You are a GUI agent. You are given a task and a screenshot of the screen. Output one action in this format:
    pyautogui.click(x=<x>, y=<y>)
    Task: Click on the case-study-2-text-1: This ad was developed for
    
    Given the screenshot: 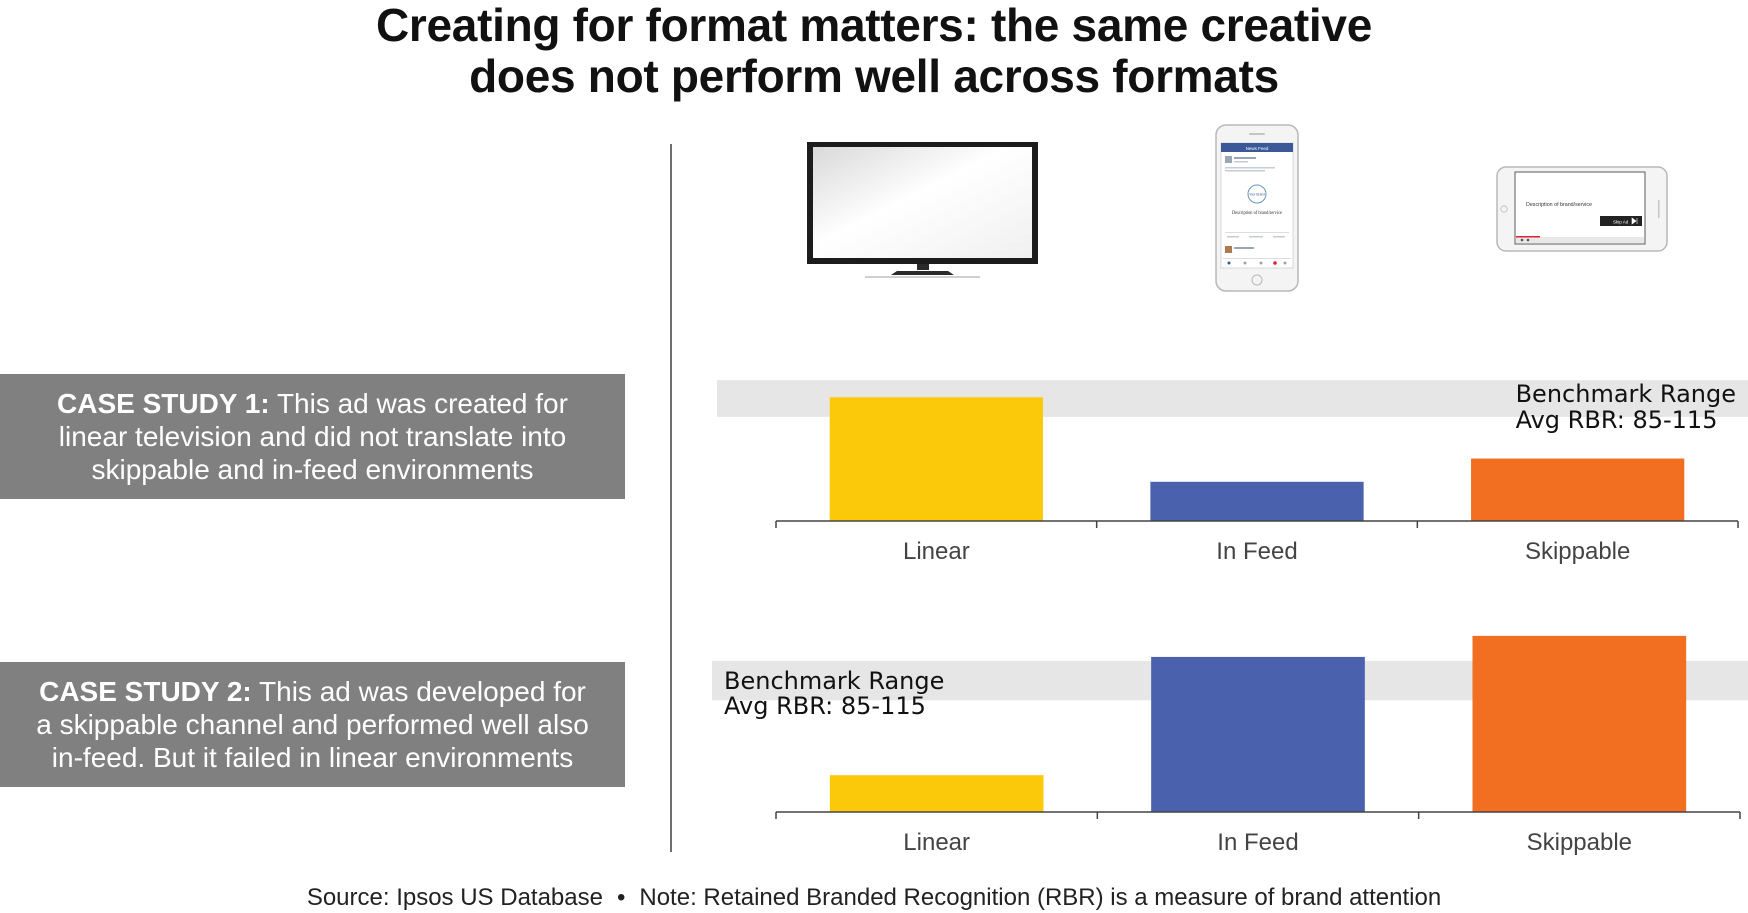 What is the action you would take?
    pyautogui.click(x=422, y=691)
    